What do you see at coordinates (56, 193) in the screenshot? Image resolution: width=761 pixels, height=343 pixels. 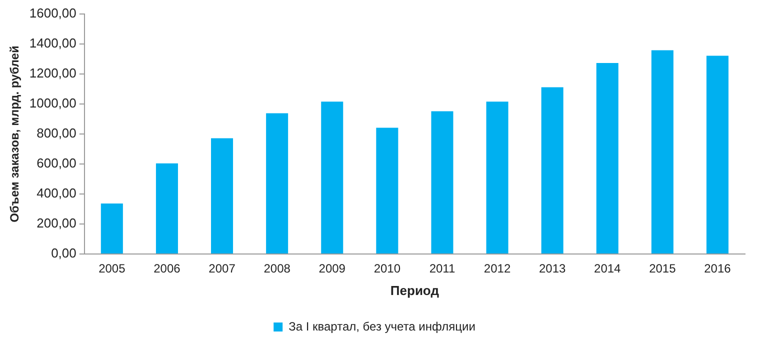 I see `y-tick-label: 400,00` at bounding box center [56, 193].